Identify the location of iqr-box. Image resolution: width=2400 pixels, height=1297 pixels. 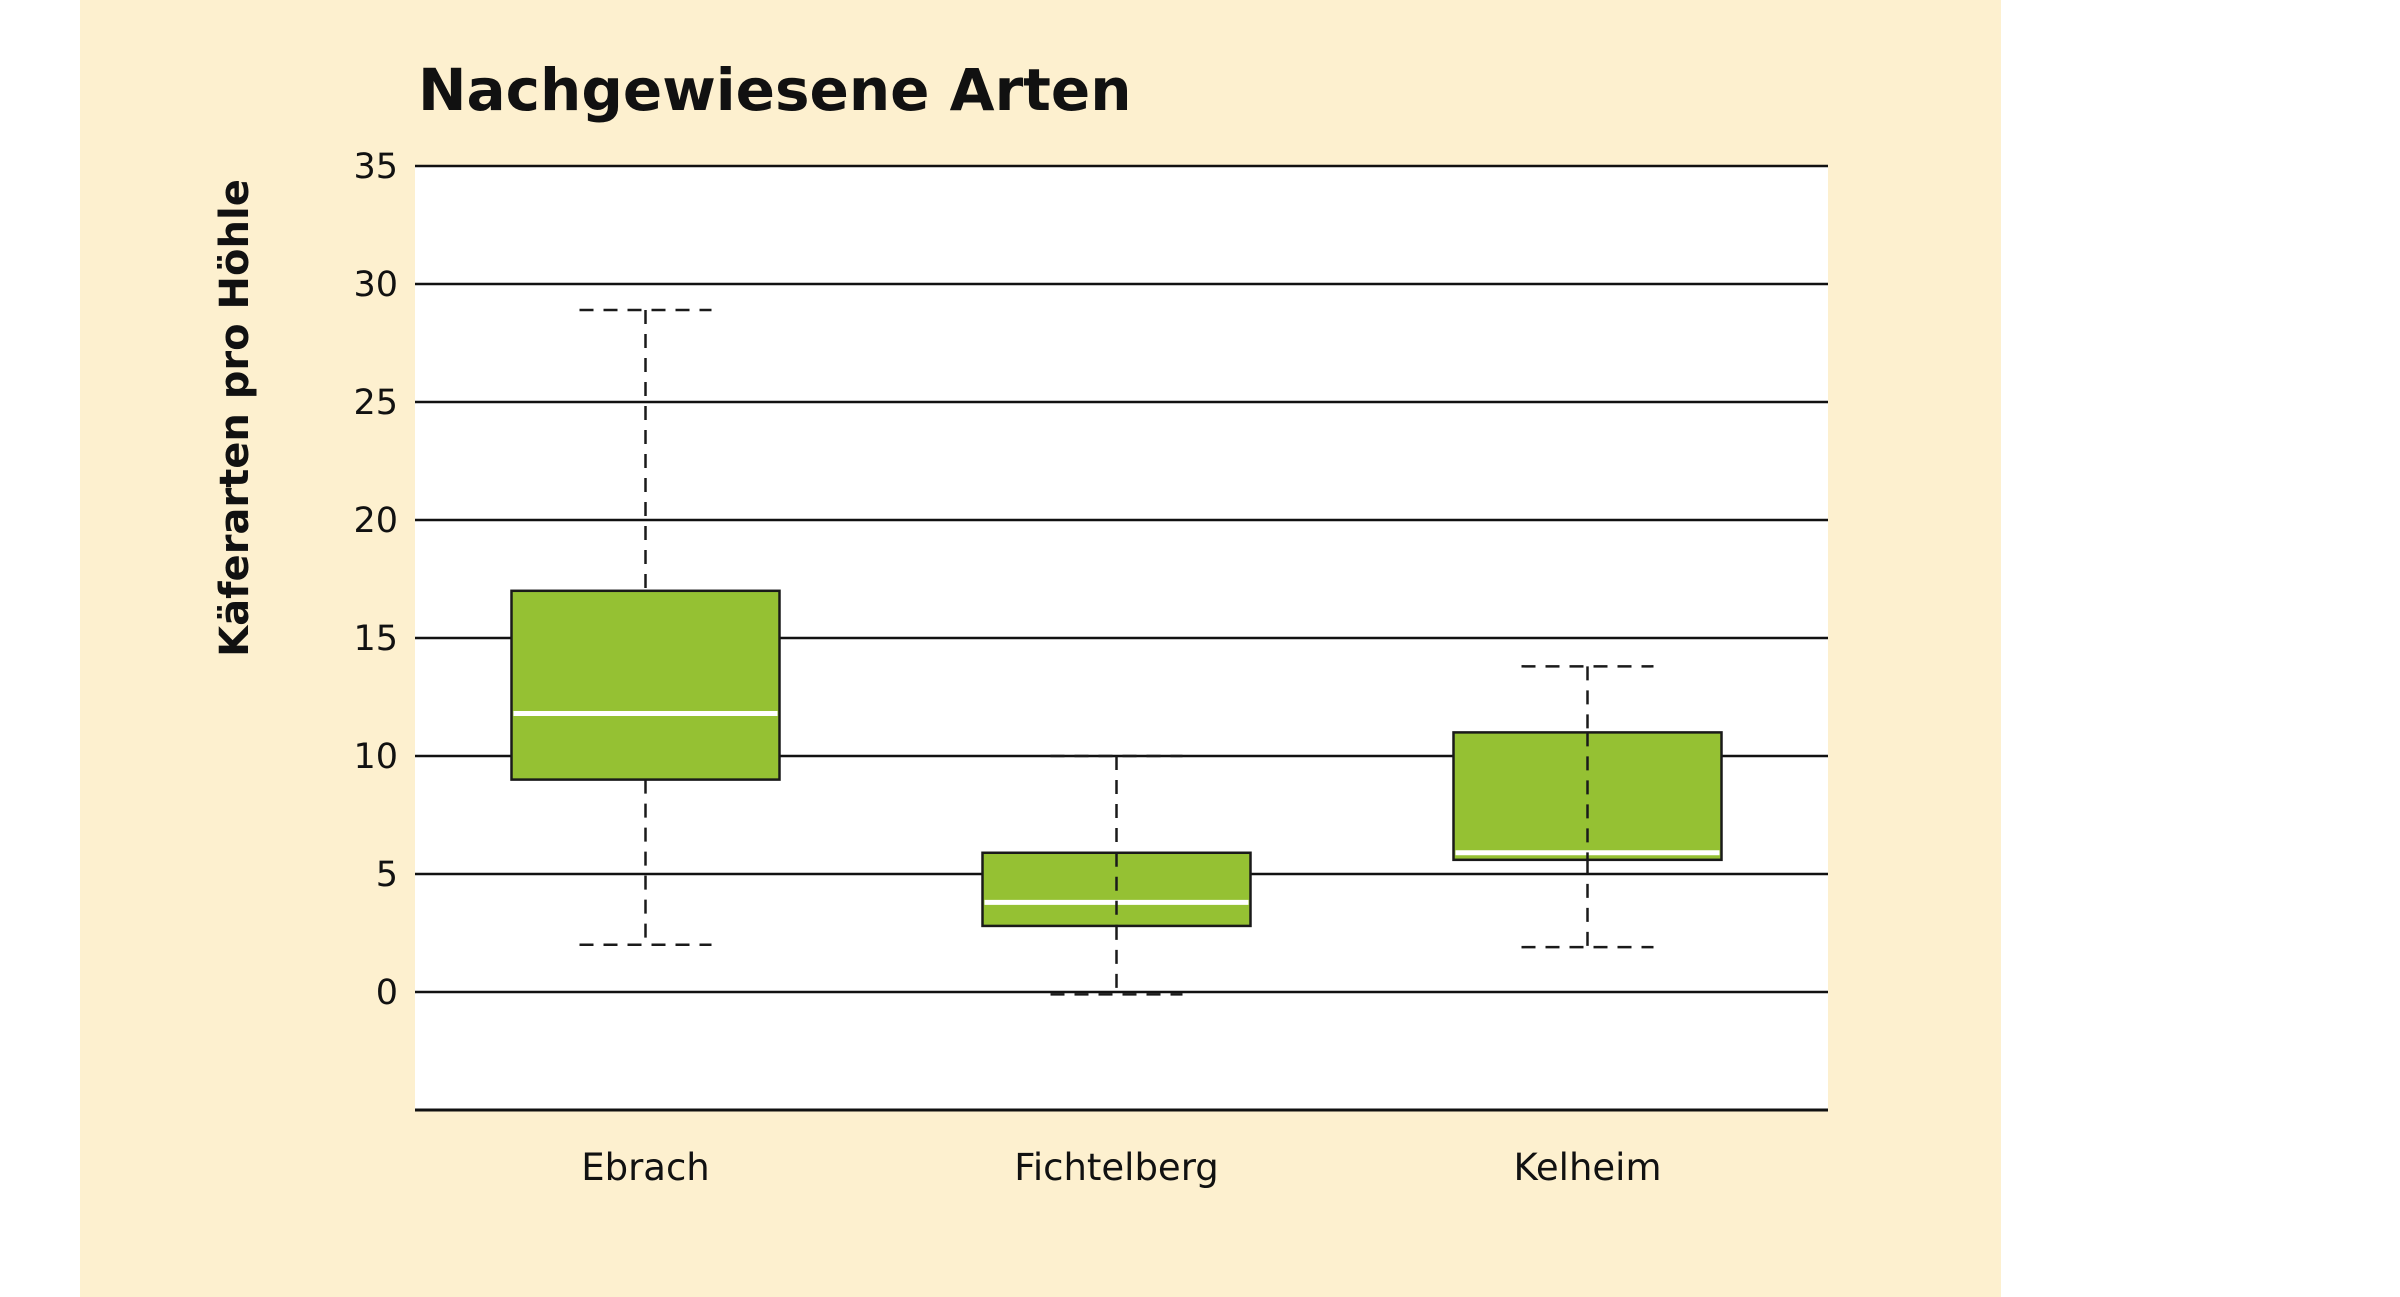
(645, 685).